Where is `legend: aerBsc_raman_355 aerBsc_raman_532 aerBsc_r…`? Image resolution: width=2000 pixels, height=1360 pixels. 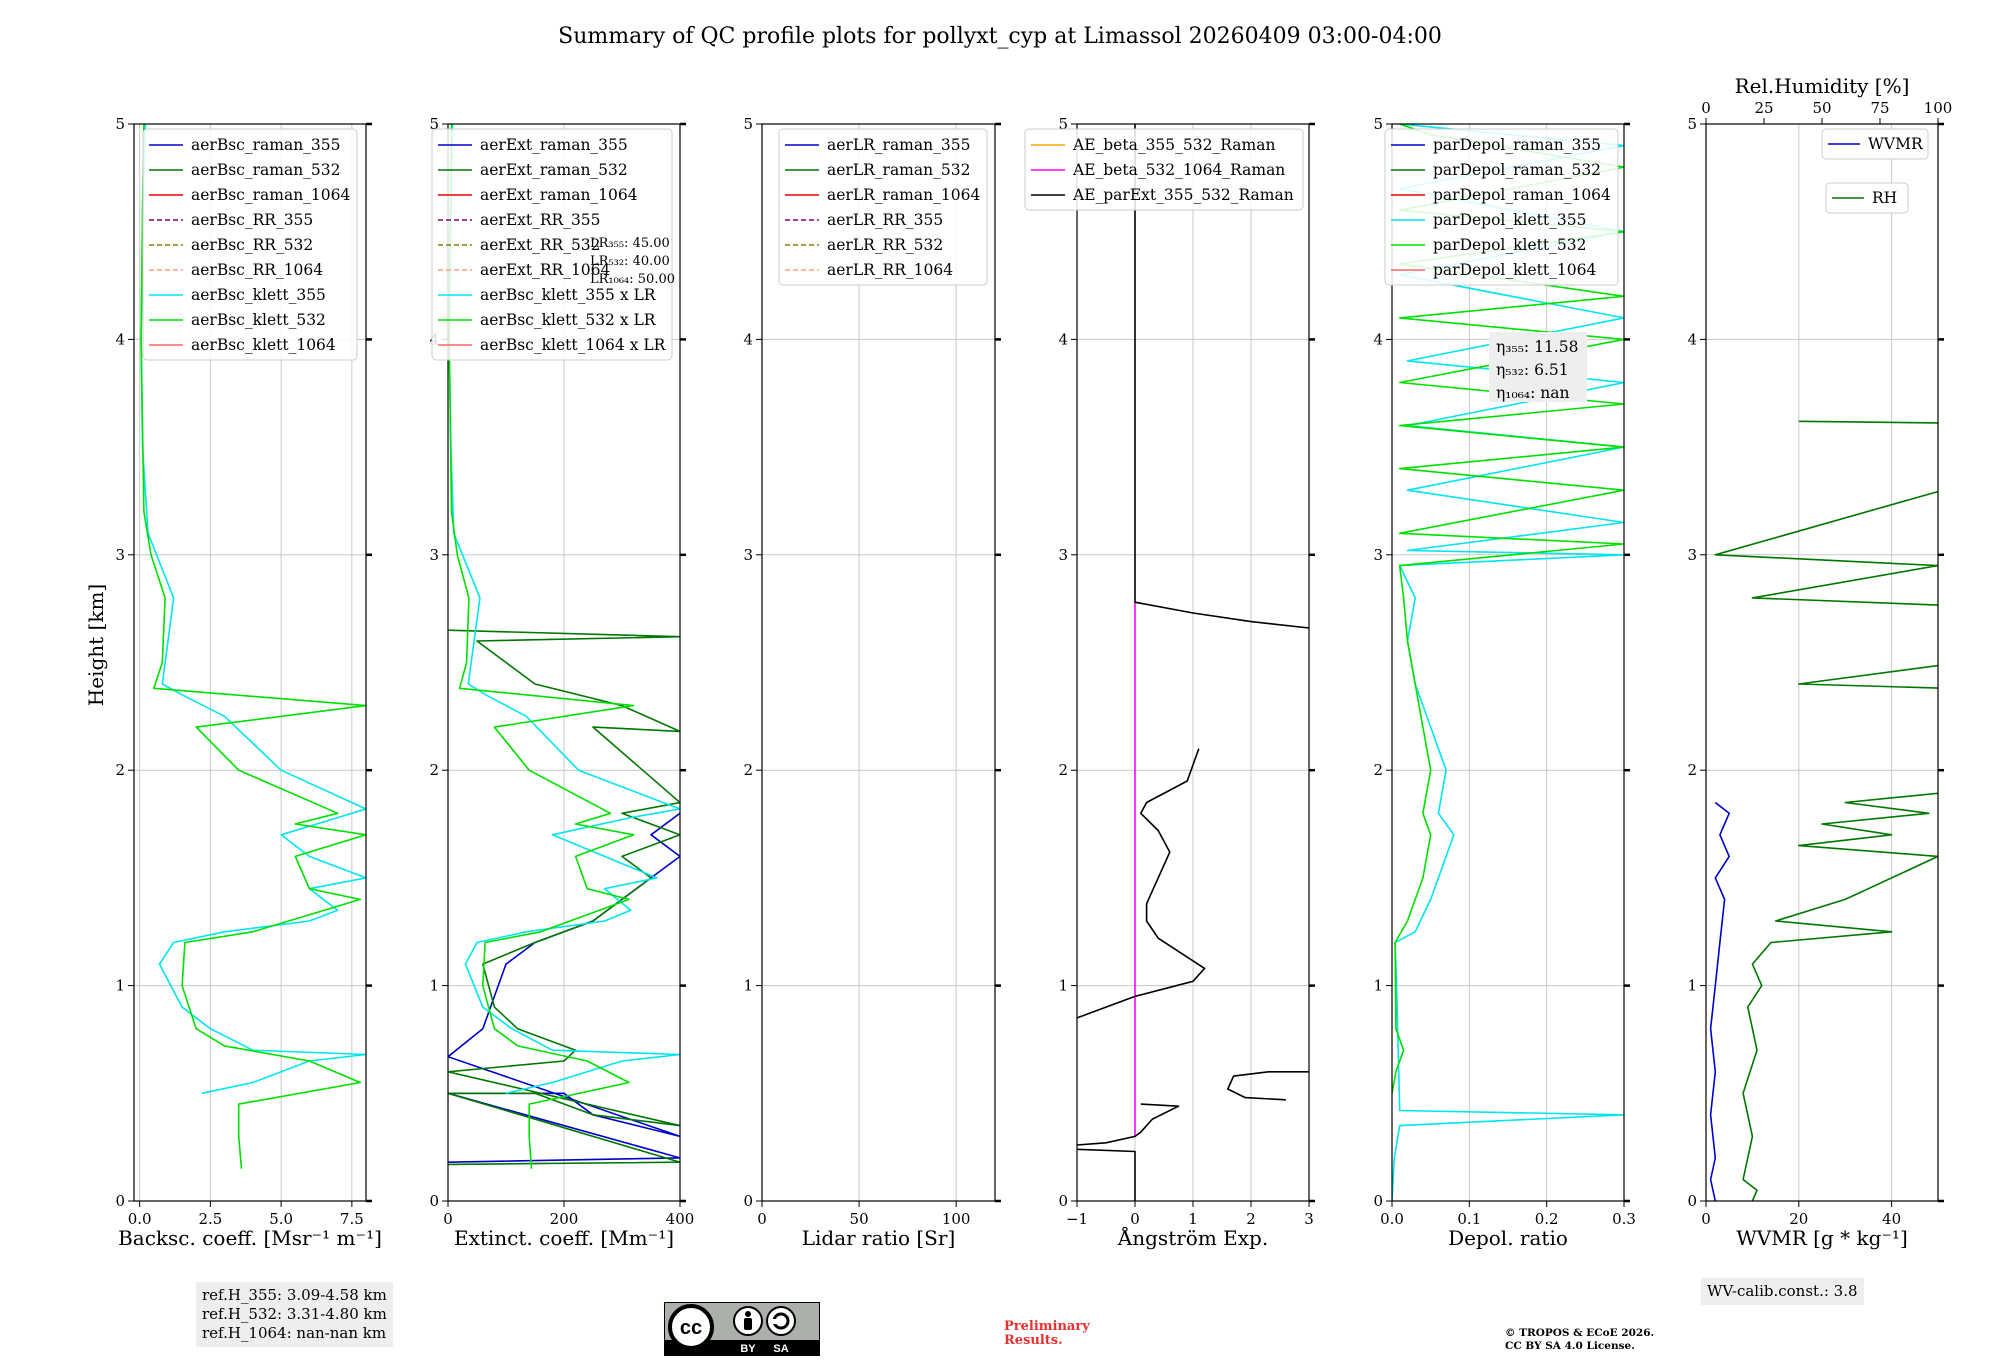
legend: aerBsc_raman_355 aerBsc_raman_532 aerBsc_r… is located at coordinates (250, 244).